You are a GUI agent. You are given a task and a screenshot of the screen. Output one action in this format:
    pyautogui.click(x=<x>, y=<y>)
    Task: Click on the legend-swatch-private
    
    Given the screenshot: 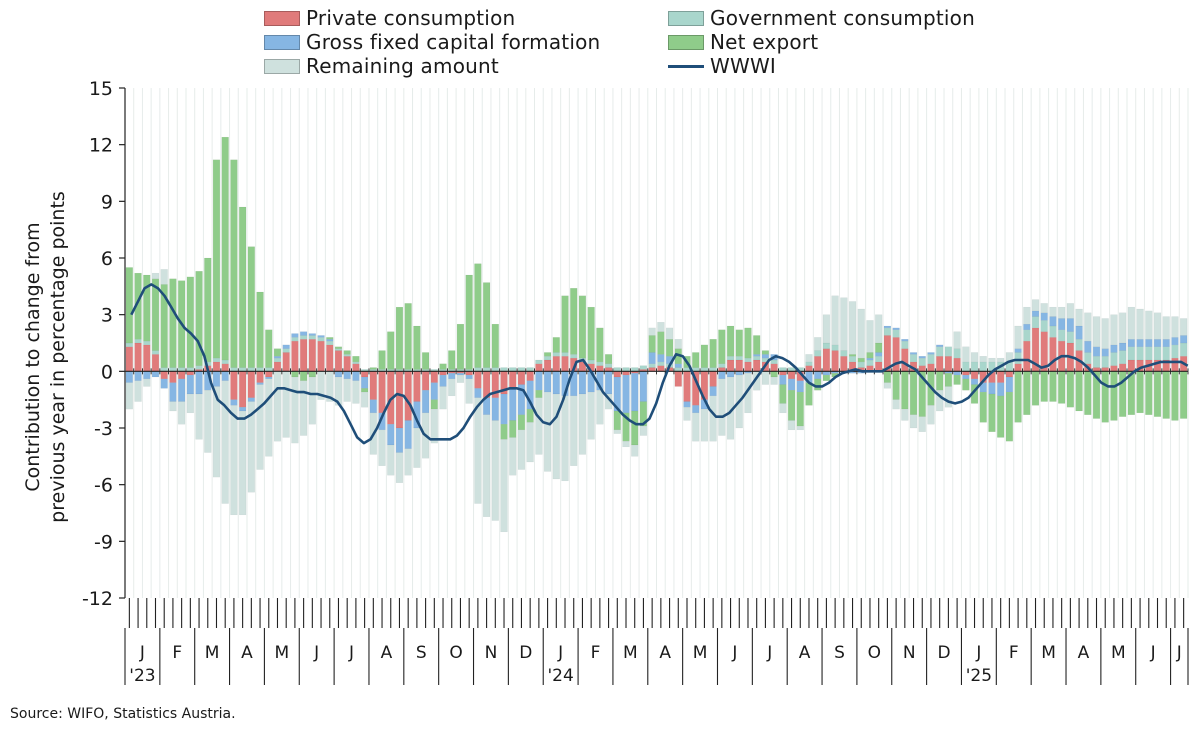 What is the action you would take?
    pyautogui.click(x=282, y=18)
    